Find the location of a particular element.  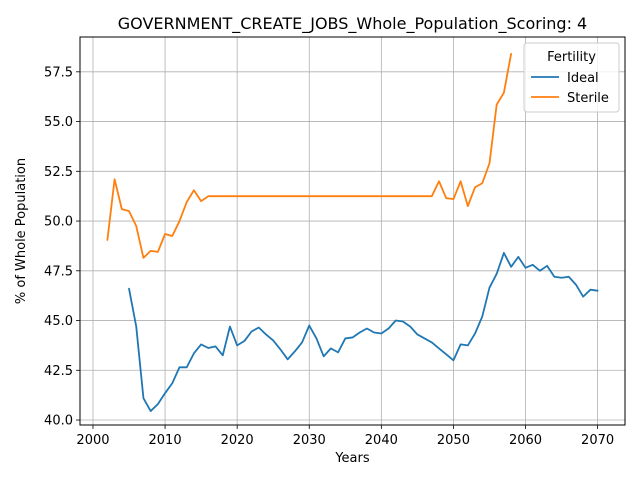

y-tick-label: 57.5 is located at coordinates (58, 72).